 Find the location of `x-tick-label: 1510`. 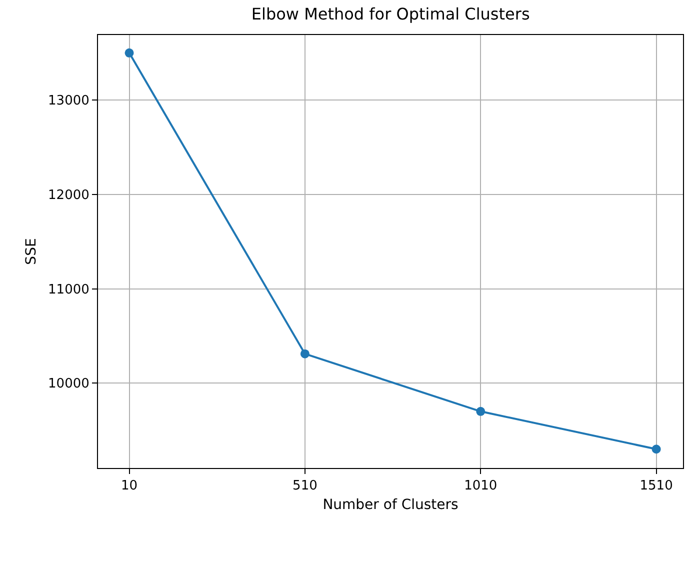

x-tick-label: 1510 is located at coordinates (656, 486).